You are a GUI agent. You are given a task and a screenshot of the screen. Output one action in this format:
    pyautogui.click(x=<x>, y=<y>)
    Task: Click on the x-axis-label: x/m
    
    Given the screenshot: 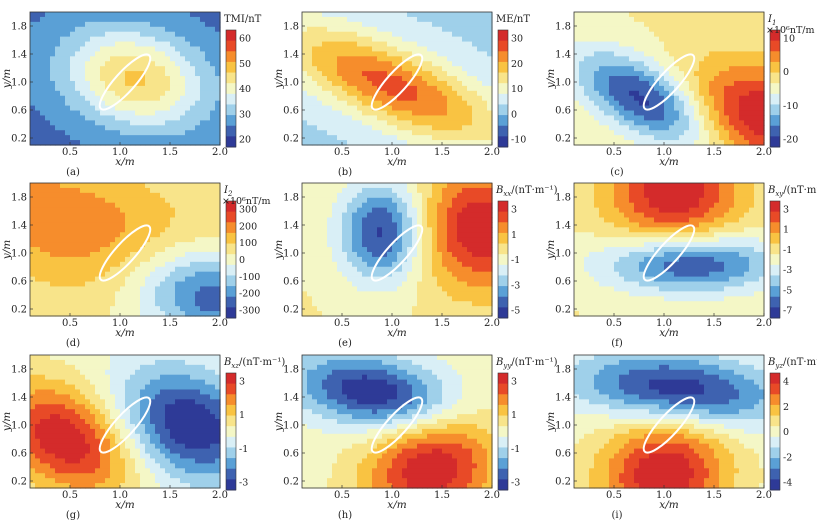 What is the action you would take?
    pyautogui.click(x=124, y=333)
    